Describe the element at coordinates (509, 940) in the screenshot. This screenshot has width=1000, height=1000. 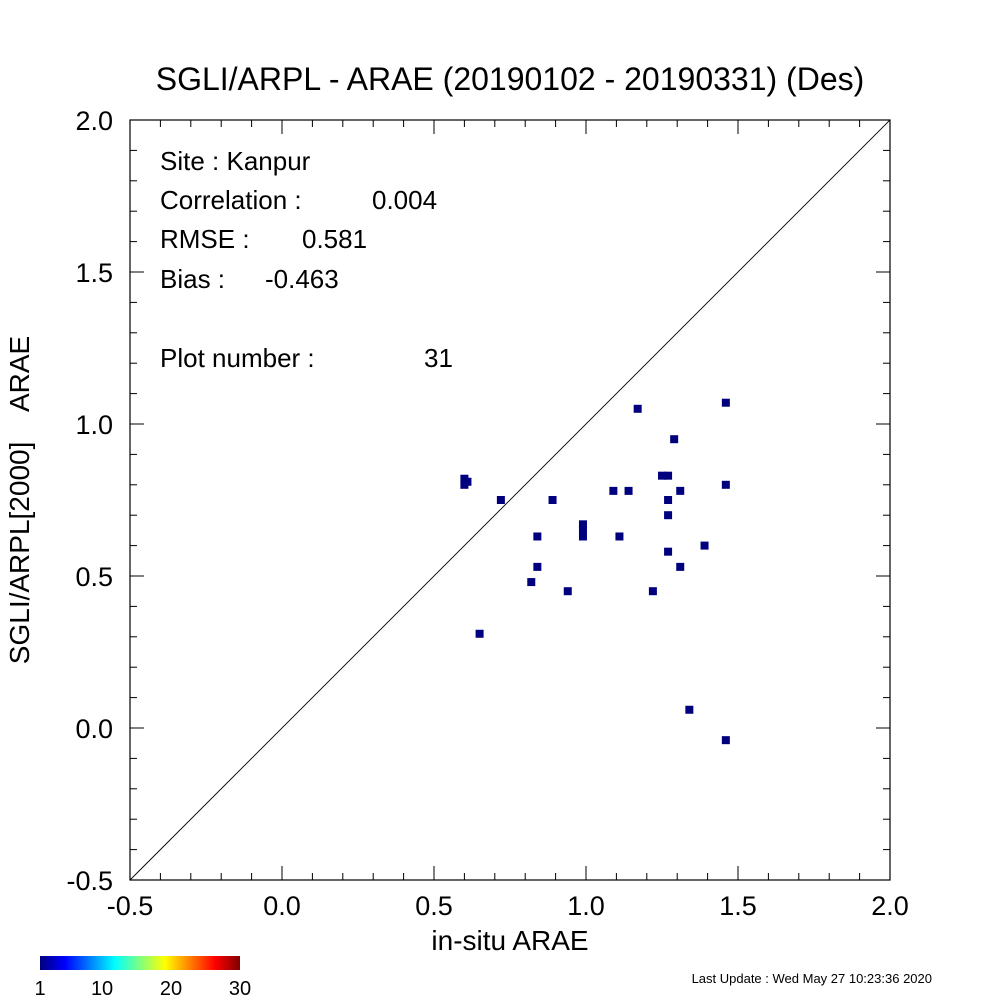
I see `x-axis-label: in-situ ARAE` at that location.